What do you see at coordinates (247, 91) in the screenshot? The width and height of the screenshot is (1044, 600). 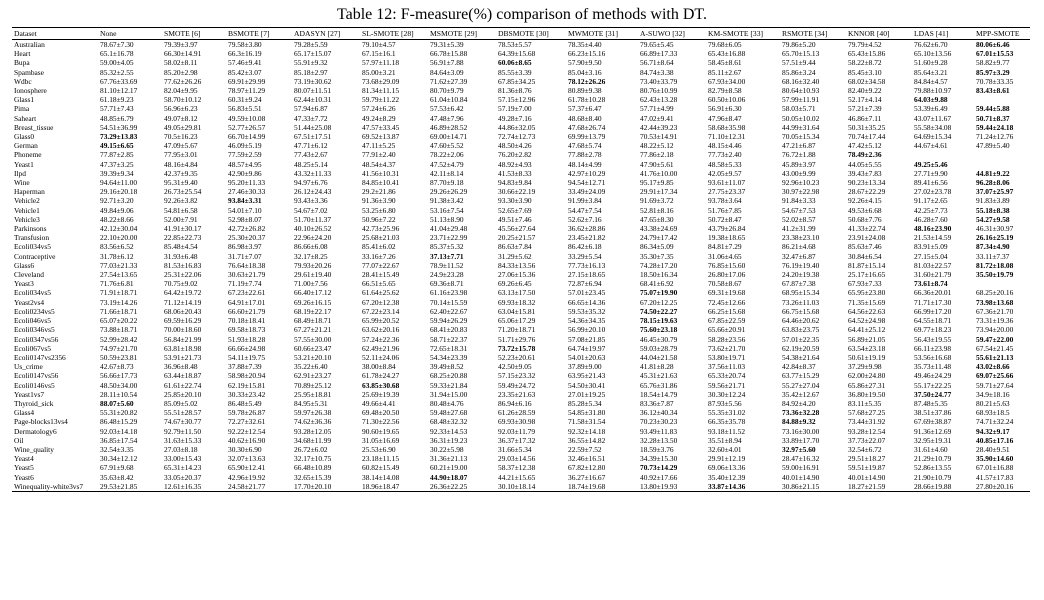 I see `f-measure-cell: 78.97±11.29` at bounding box center [247, 91].